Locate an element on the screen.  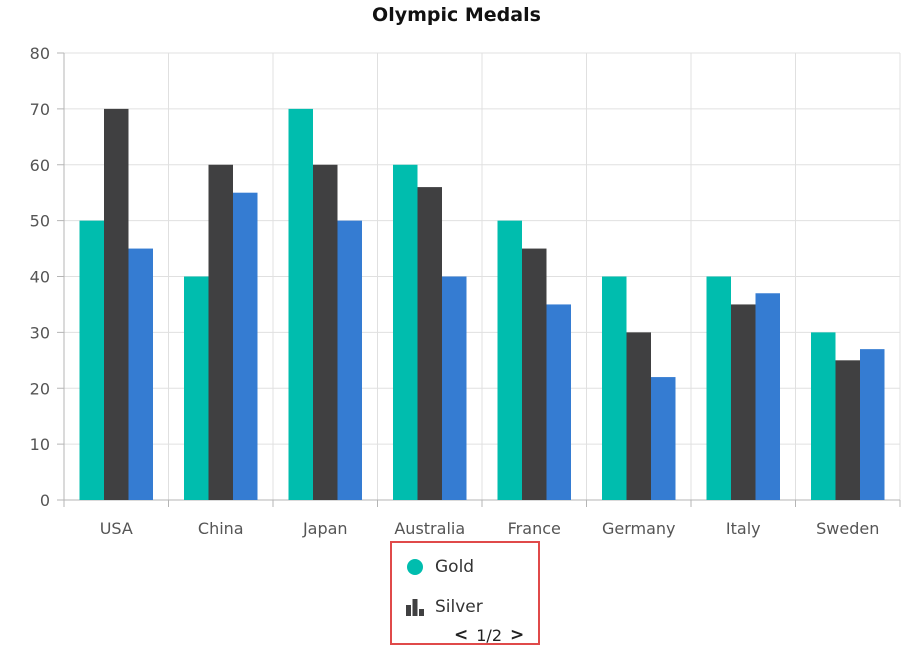
legend-pager: < 1/2 > is located at coordinates (489, 635).